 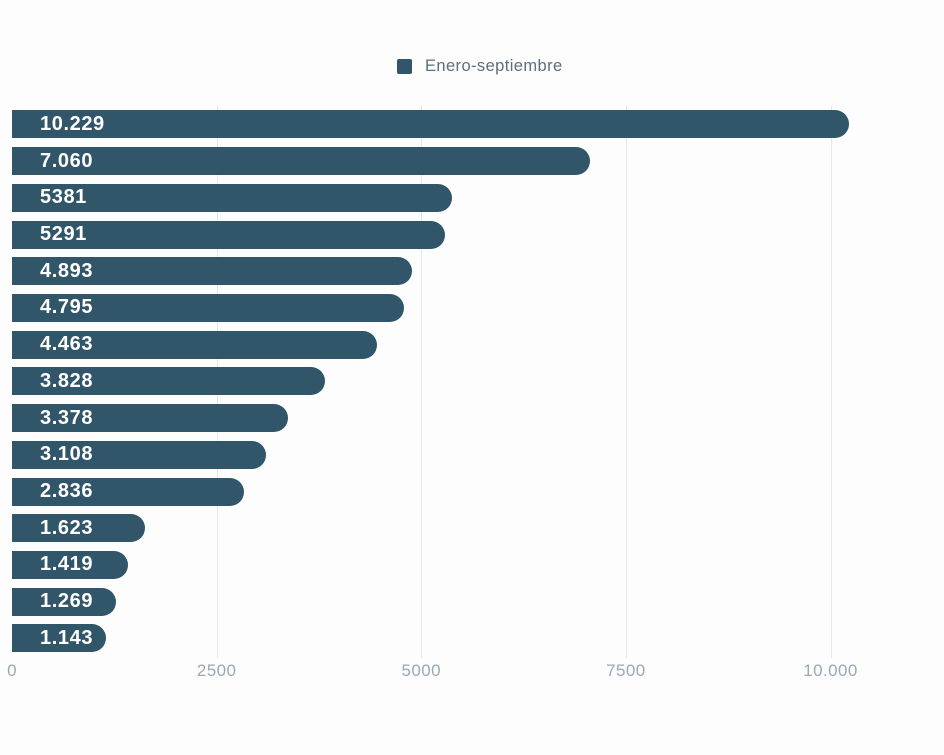 What do you see at coordinates (72, 123) in the screenshot?
I see `bar-value-label: 10.229` at bounding box center [72, 123].